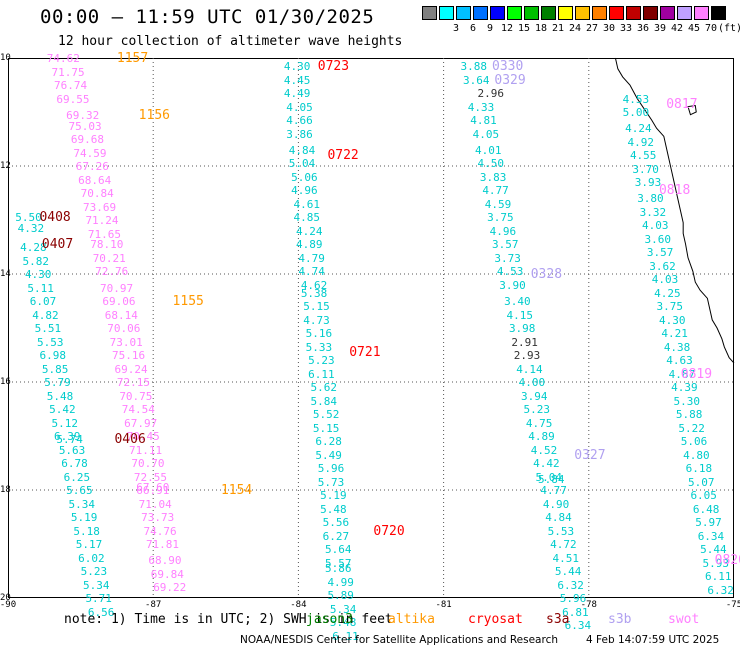 Image resolution: width=740 pixels, height=650 pixels. What do you see at coordinates (674, 210) in the screenshot?
I see `coastline` at bounding box center [674, 210].